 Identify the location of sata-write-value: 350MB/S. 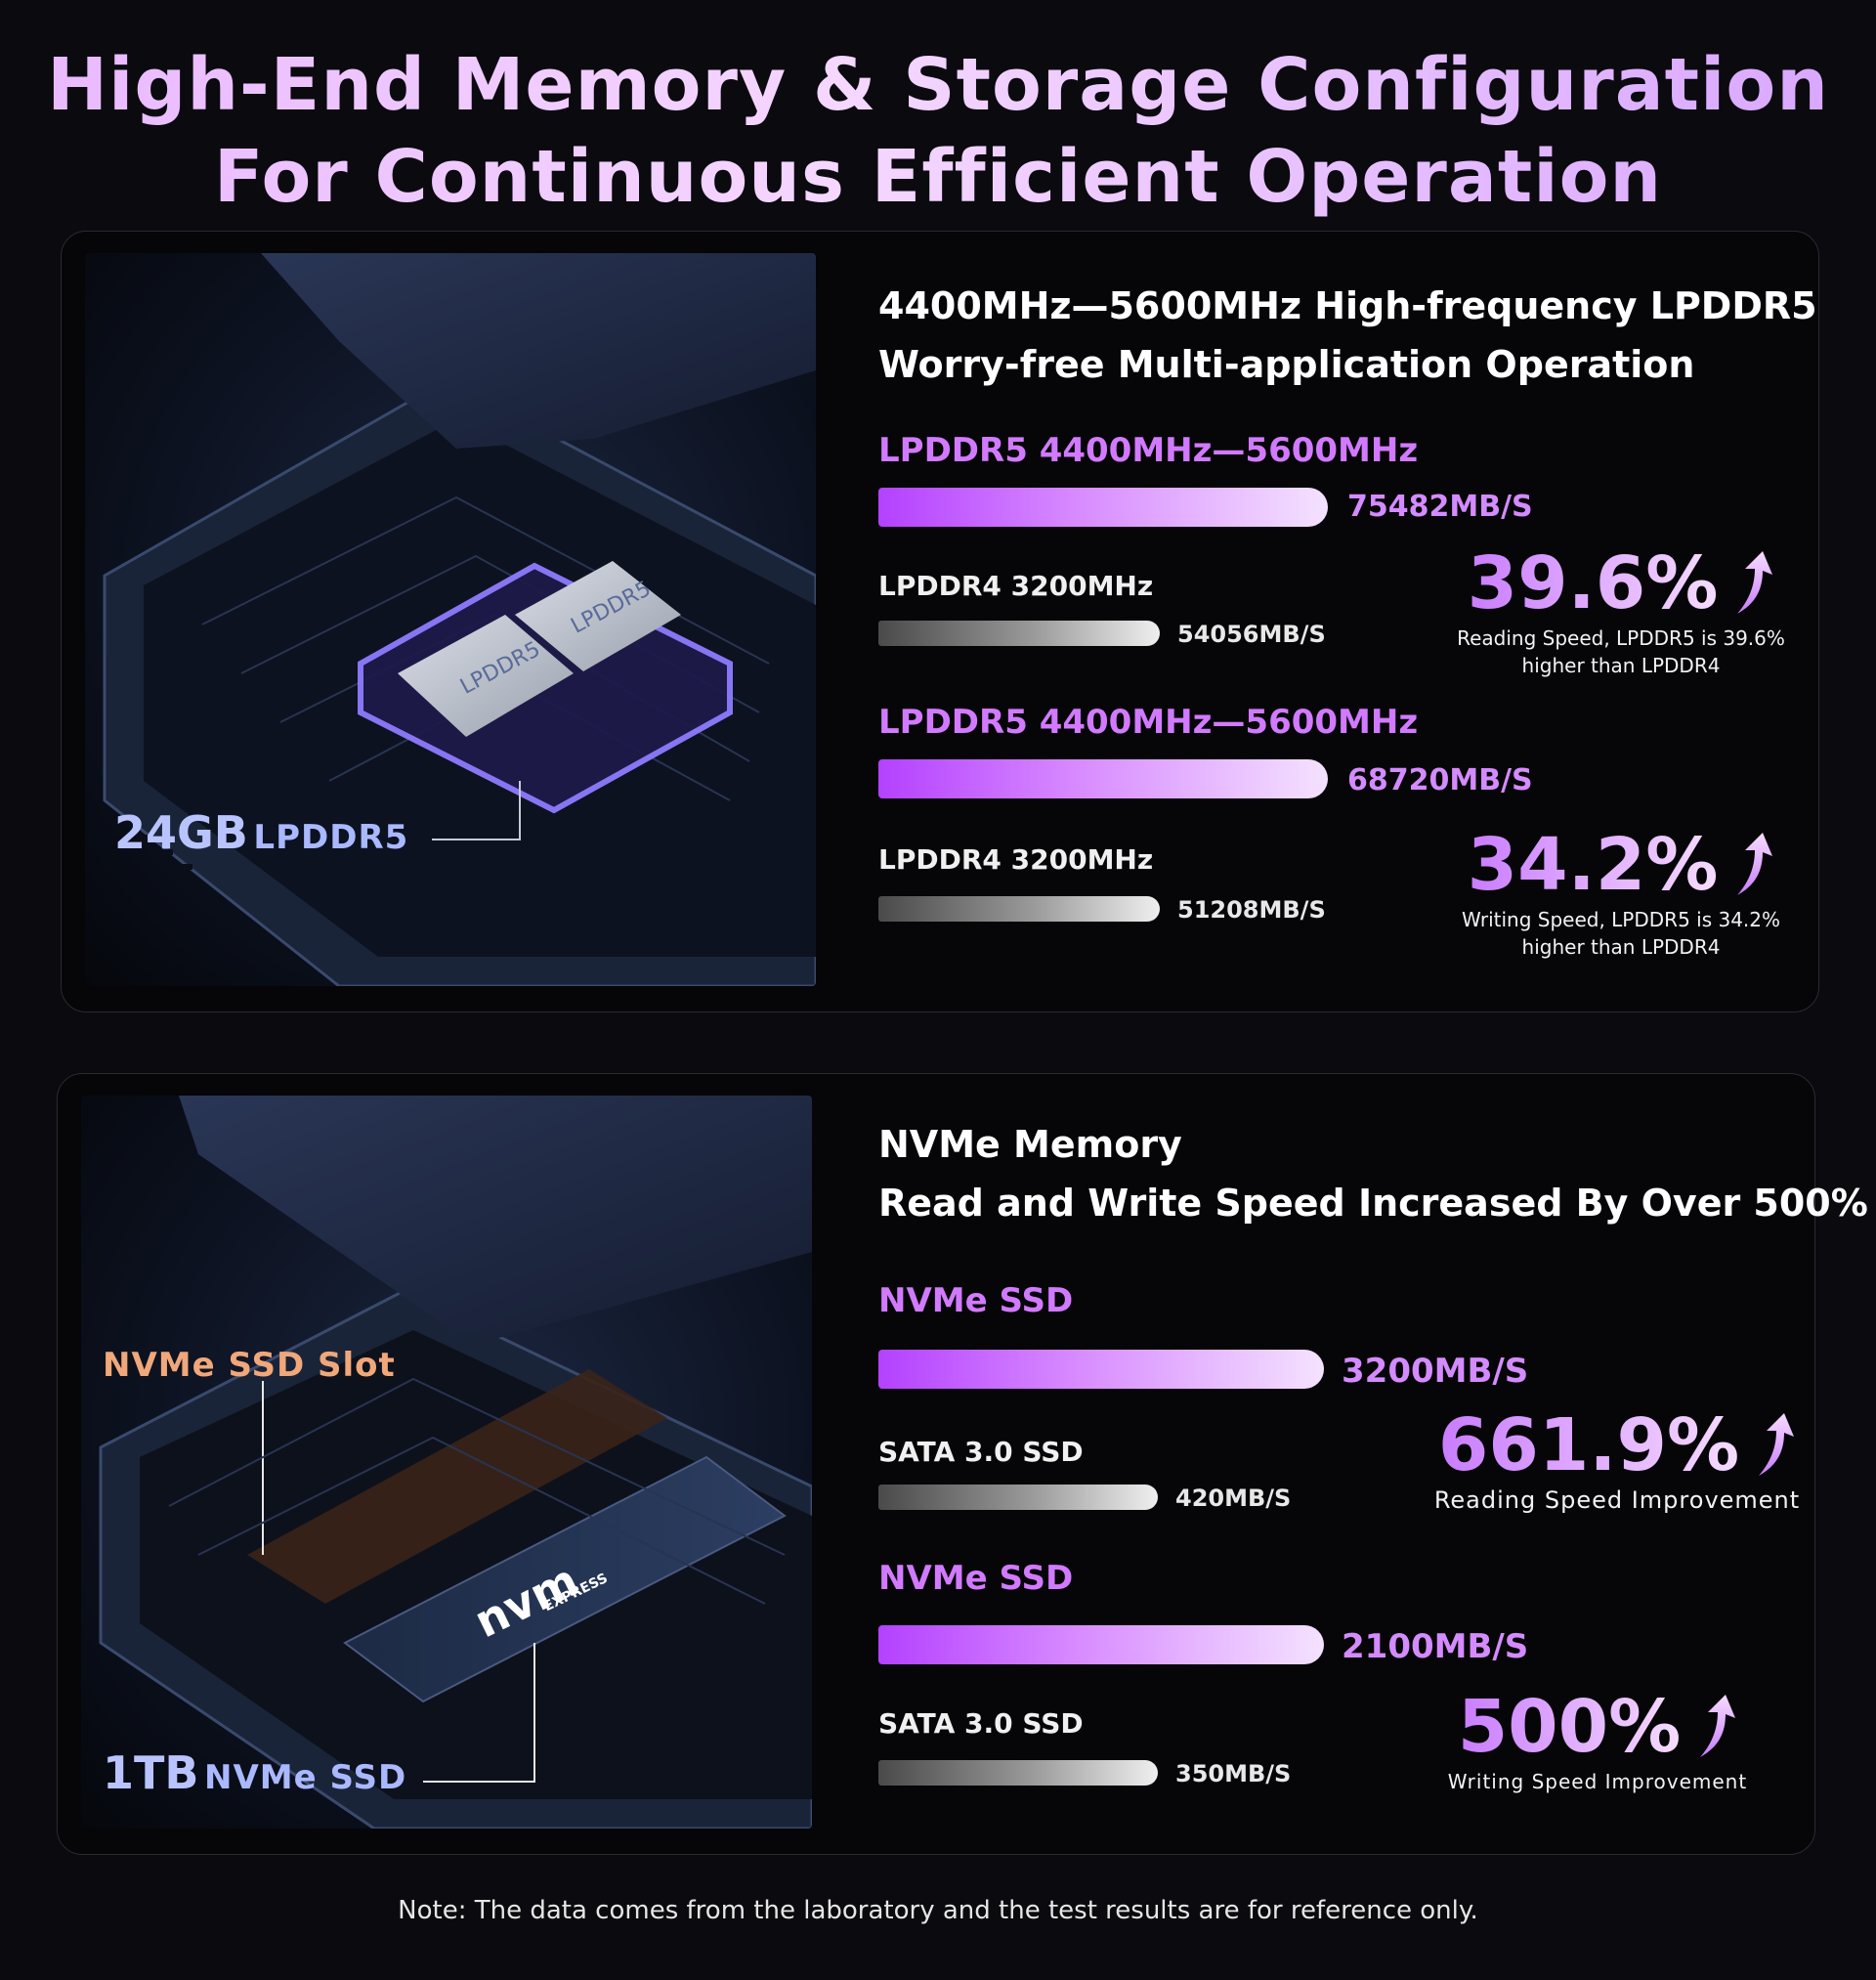
(1233, 1773).